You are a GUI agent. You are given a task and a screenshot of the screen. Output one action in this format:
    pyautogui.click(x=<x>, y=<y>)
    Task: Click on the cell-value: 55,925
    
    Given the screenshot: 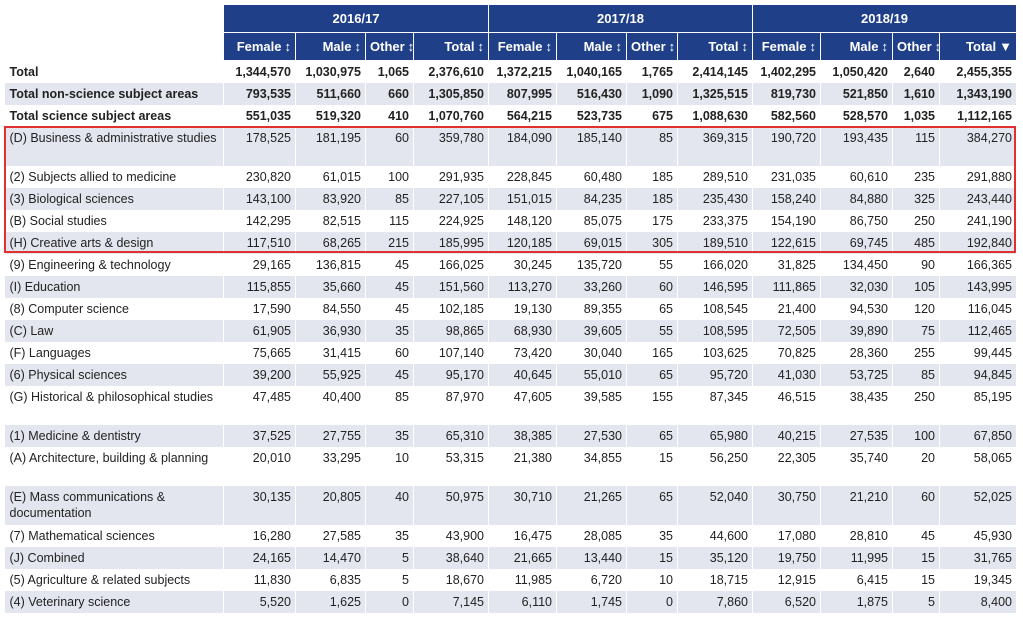 What is the action you would take?
    pyautogui.click(x=330, y=374)
    